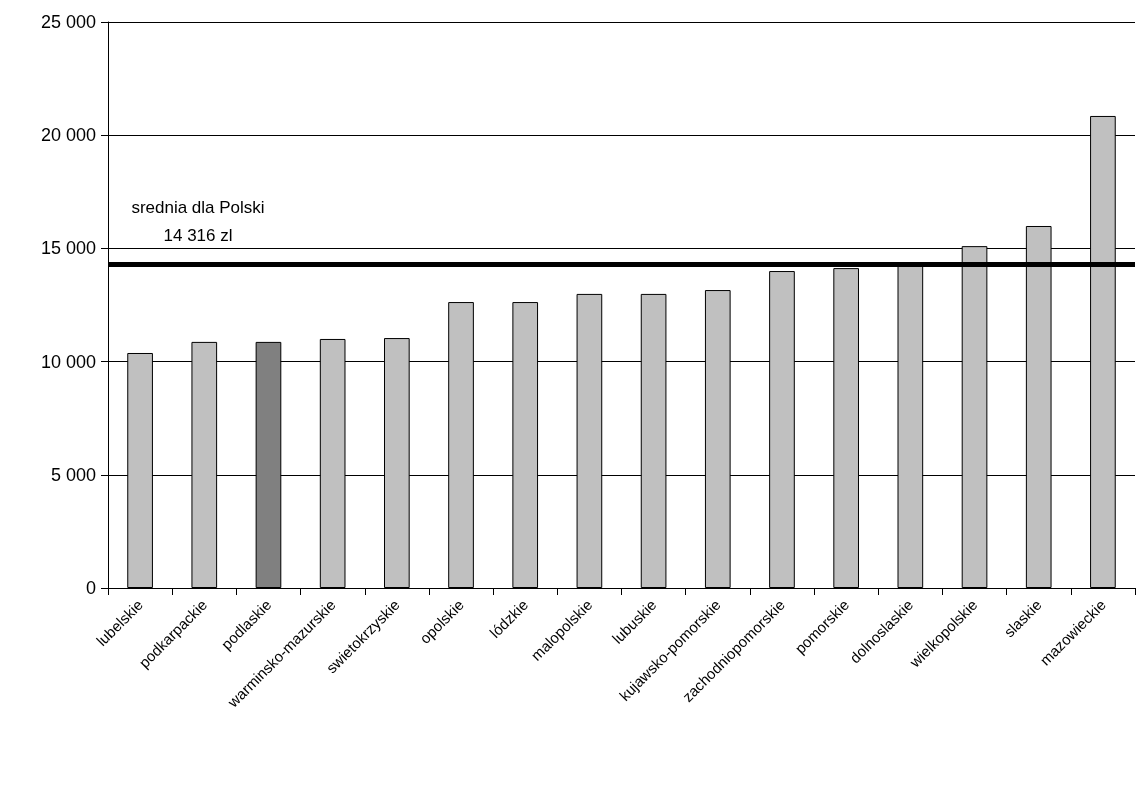  What do you see at coordinates (73, 474) in the screenshot?
I see `y-tick-label: 5 000` at bounding box center [73, 474].